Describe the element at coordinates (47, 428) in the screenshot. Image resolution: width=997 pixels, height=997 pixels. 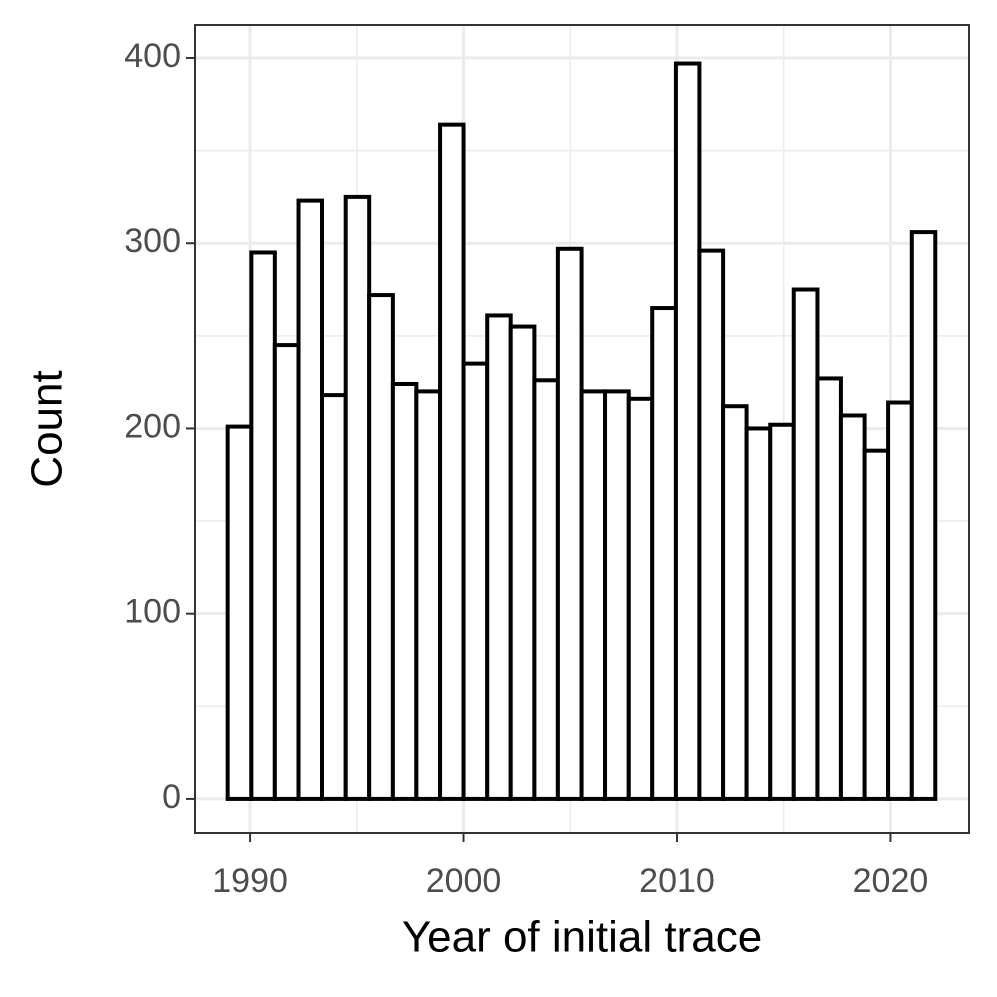
I see `y-axis-title: Count` at that location.